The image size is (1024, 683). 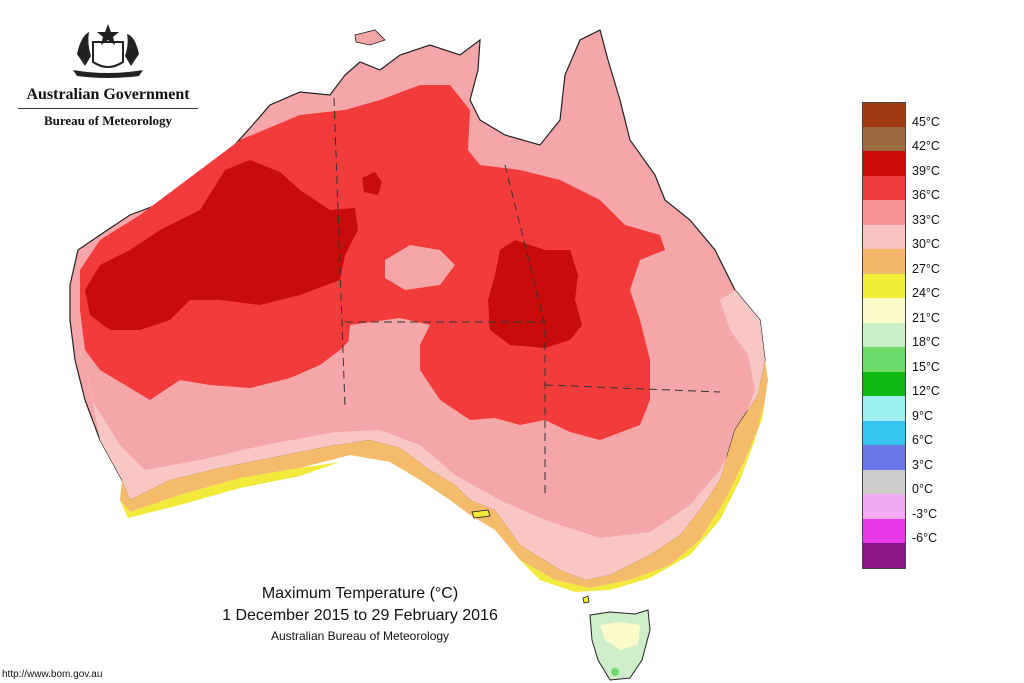 I want to click on legend-label: 15°C, so click(x=926, y=366).